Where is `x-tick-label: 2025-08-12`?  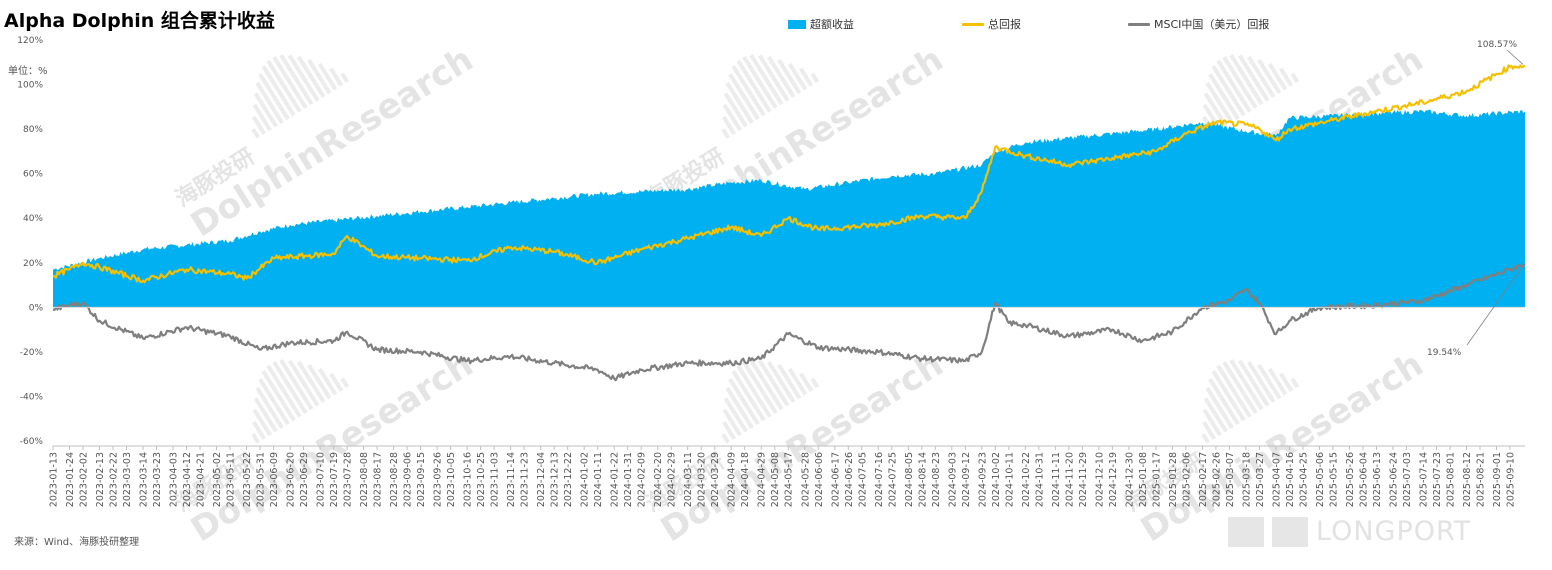
x-tick-label: 2025-08-12 is located at coordinates (1467, 479).